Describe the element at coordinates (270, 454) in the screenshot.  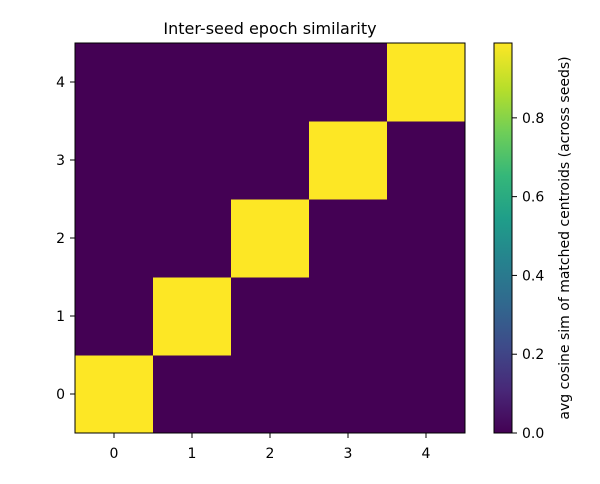
I see `x-tick-label: 2` at that location.